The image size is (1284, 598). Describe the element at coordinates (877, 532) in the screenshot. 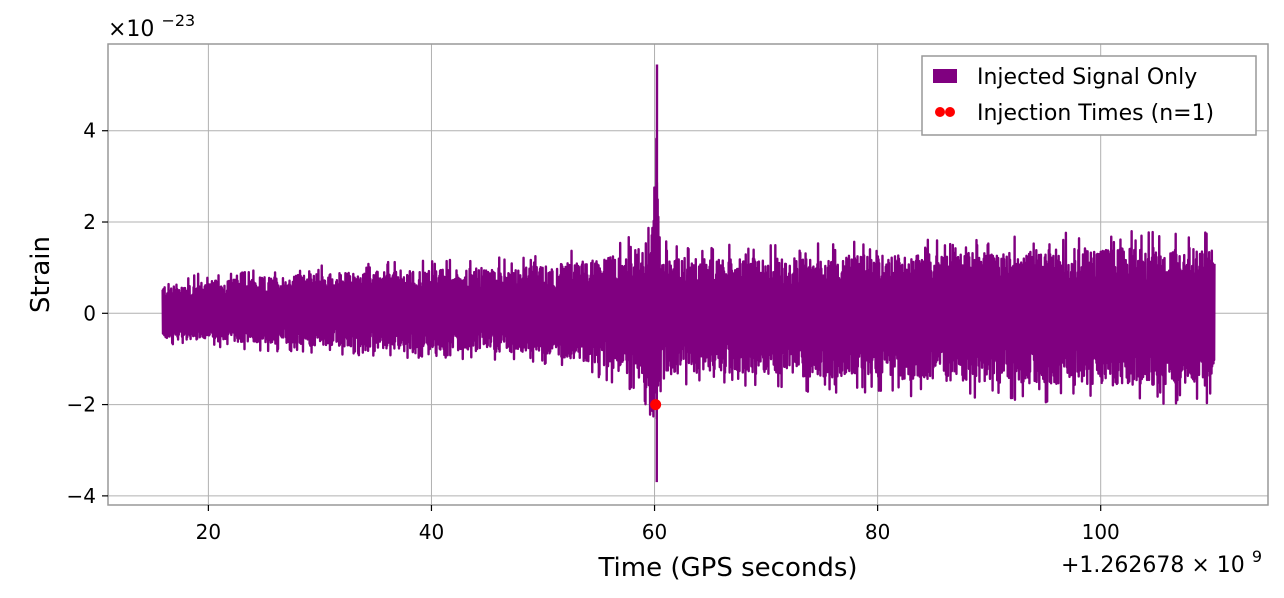

I see `x-tick-label: 80` at that location.